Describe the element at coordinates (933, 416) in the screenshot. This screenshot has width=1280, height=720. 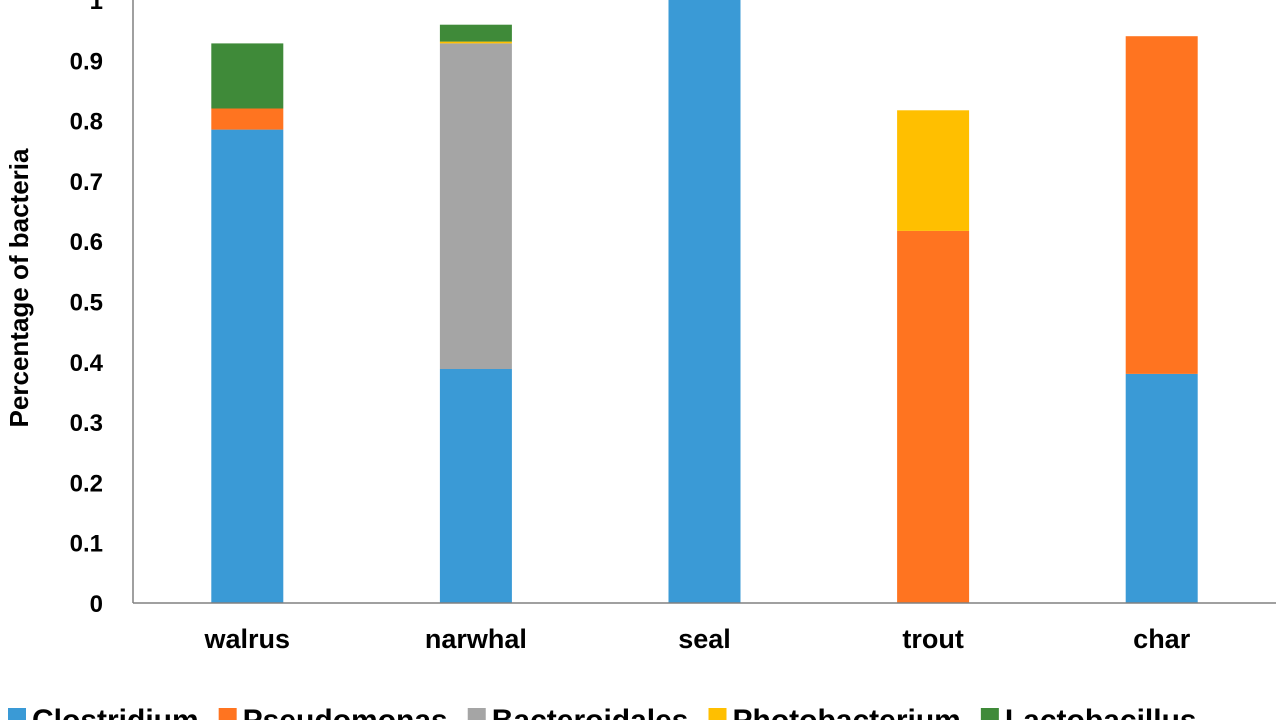
I see `bar-trout-pseudomonas` at that location.